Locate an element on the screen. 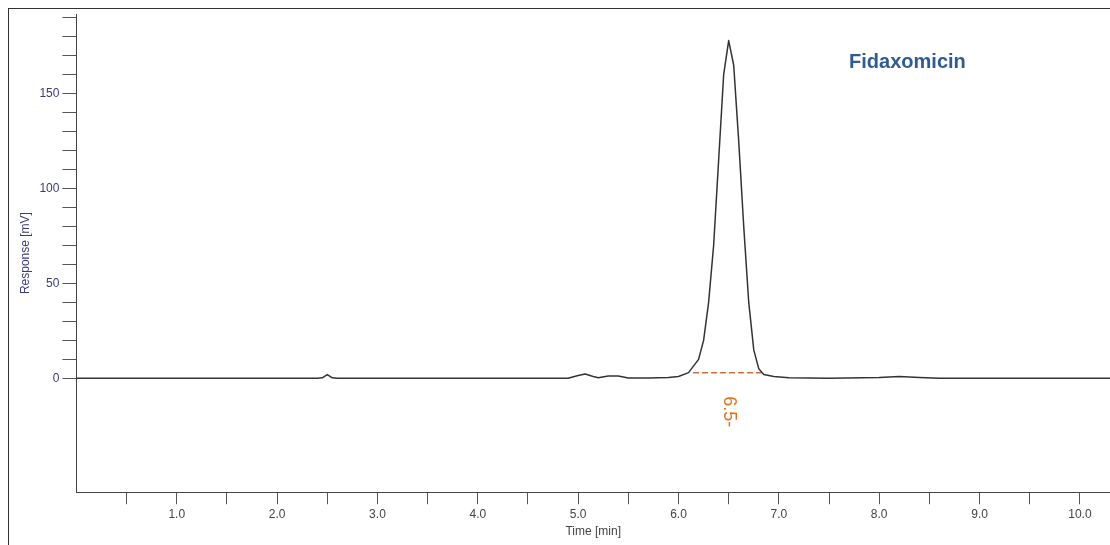 The width and height of the screenshot is (1110, 545). y-tick-label: 0 is located at coordinates (56, 377).